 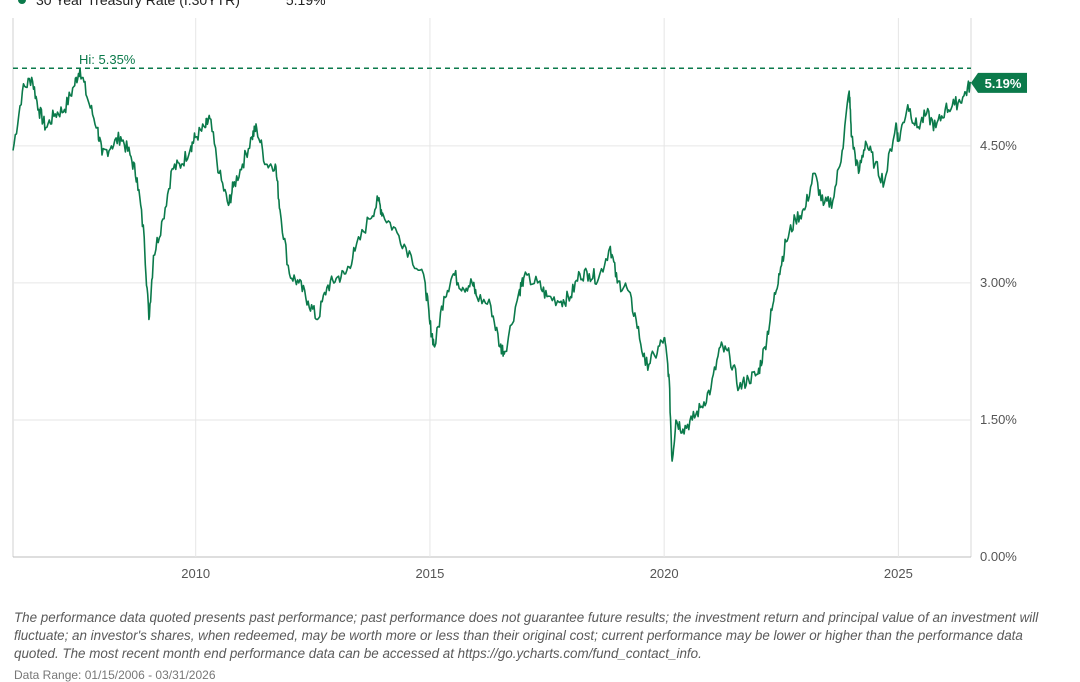 What do you see at coordinates (429, 573) in the screenshot?
I see `x-tick-label: 2015` at bounding box center [429, 573].